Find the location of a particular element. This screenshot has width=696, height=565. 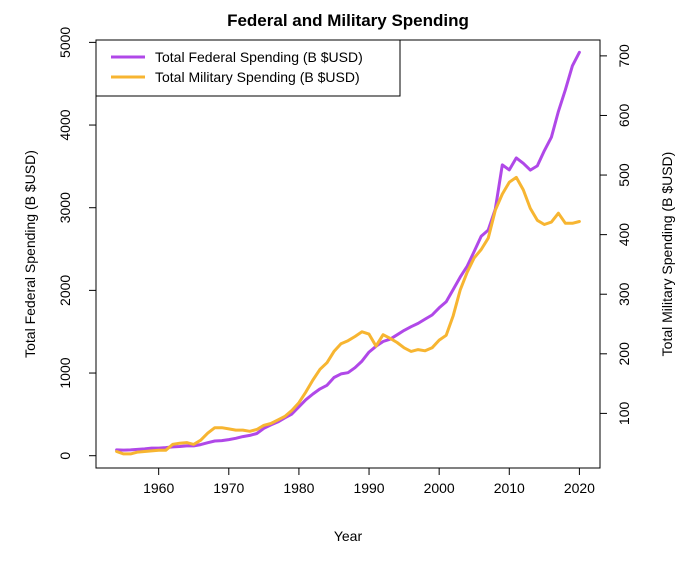

y-tick-label-right: 700 is located at coordinates (624, 56).